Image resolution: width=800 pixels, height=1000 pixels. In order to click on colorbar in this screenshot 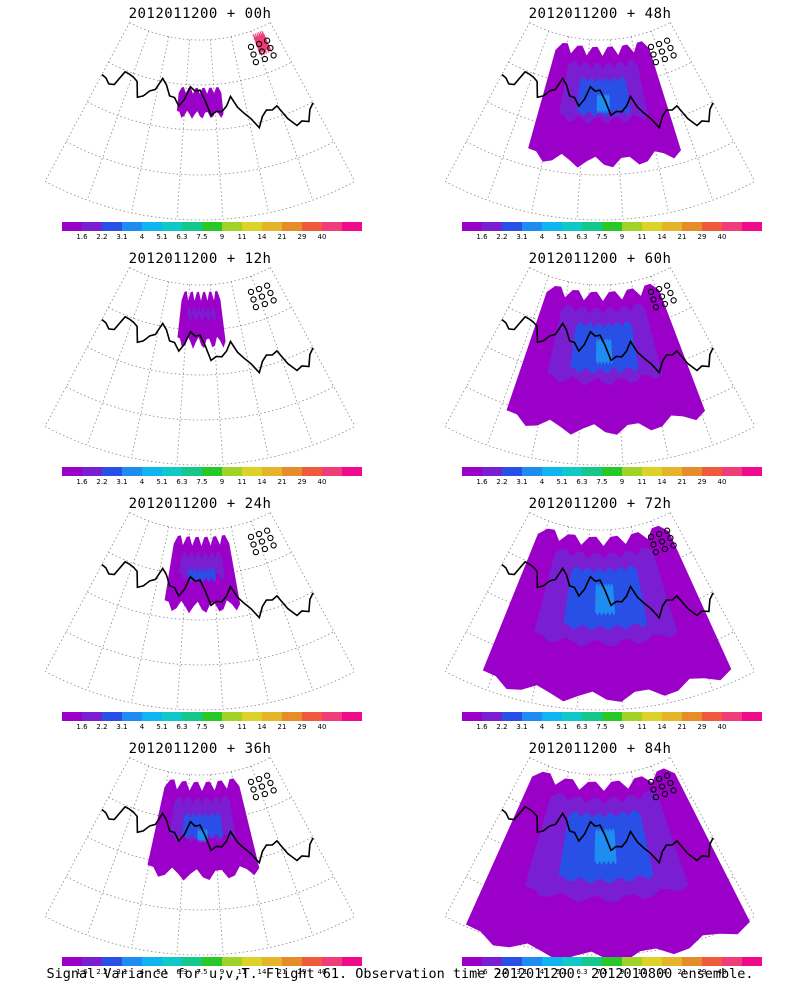, I will do `click(612, 961)`.